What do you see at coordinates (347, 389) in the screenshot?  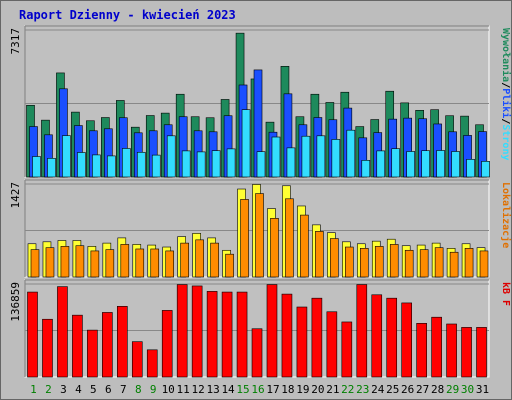 I see `x-tick-label: 22` at bounding box center [347, 389].